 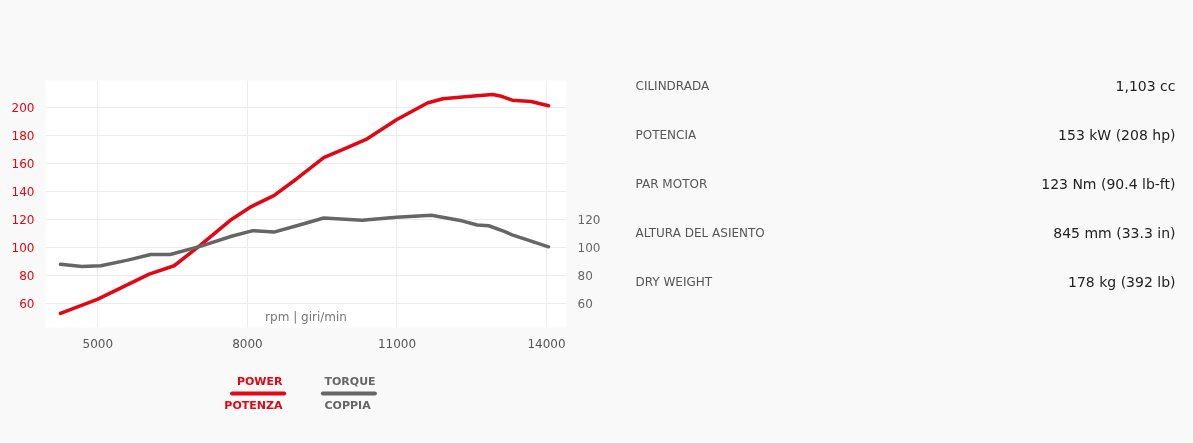 What do you see at coordinates (700, 232) in the screenshot?
I see `text: ALTURA DEL ASIENTO` at bounding box center [700, 232].